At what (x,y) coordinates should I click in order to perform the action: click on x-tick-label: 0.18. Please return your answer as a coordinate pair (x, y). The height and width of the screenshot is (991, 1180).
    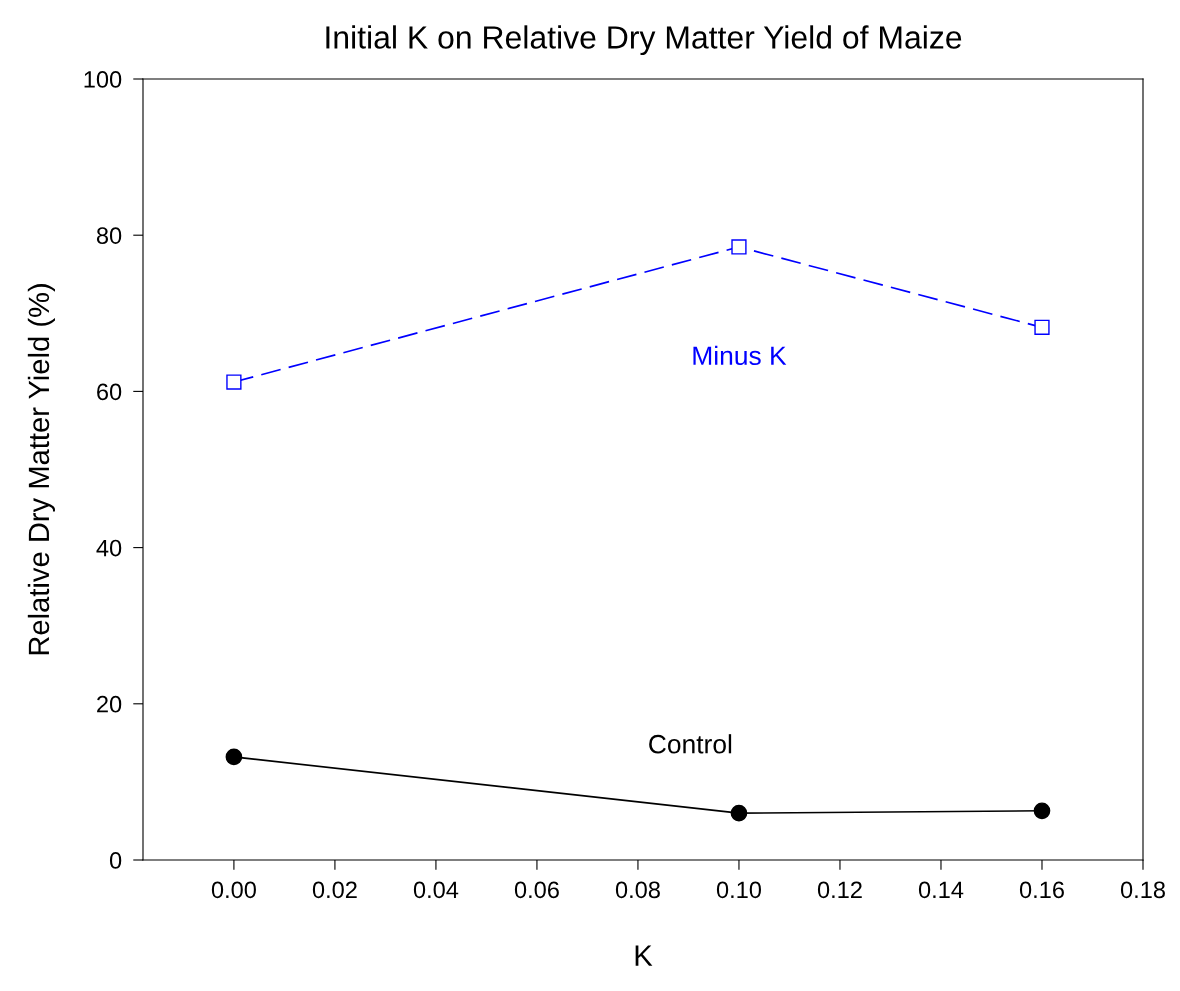
    Looking at the image, I should click on (1142, 890).